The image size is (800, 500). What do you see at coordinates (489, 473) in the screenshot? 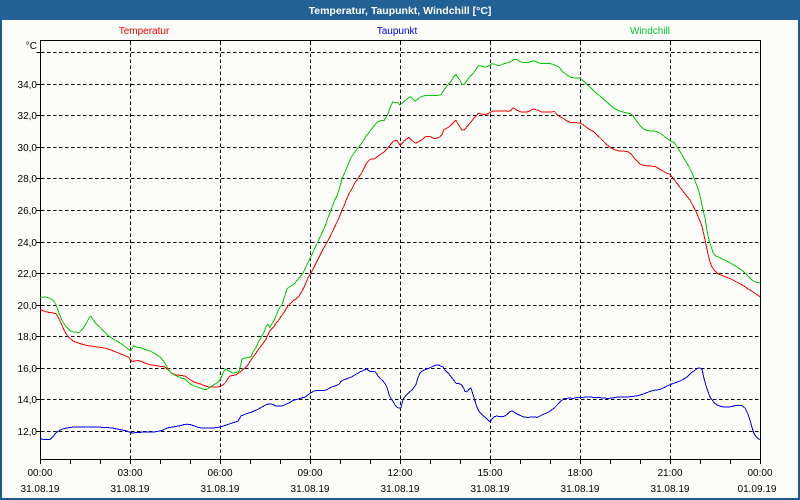
I see `svg-text: 15:00` at bounding box center [489, 473].